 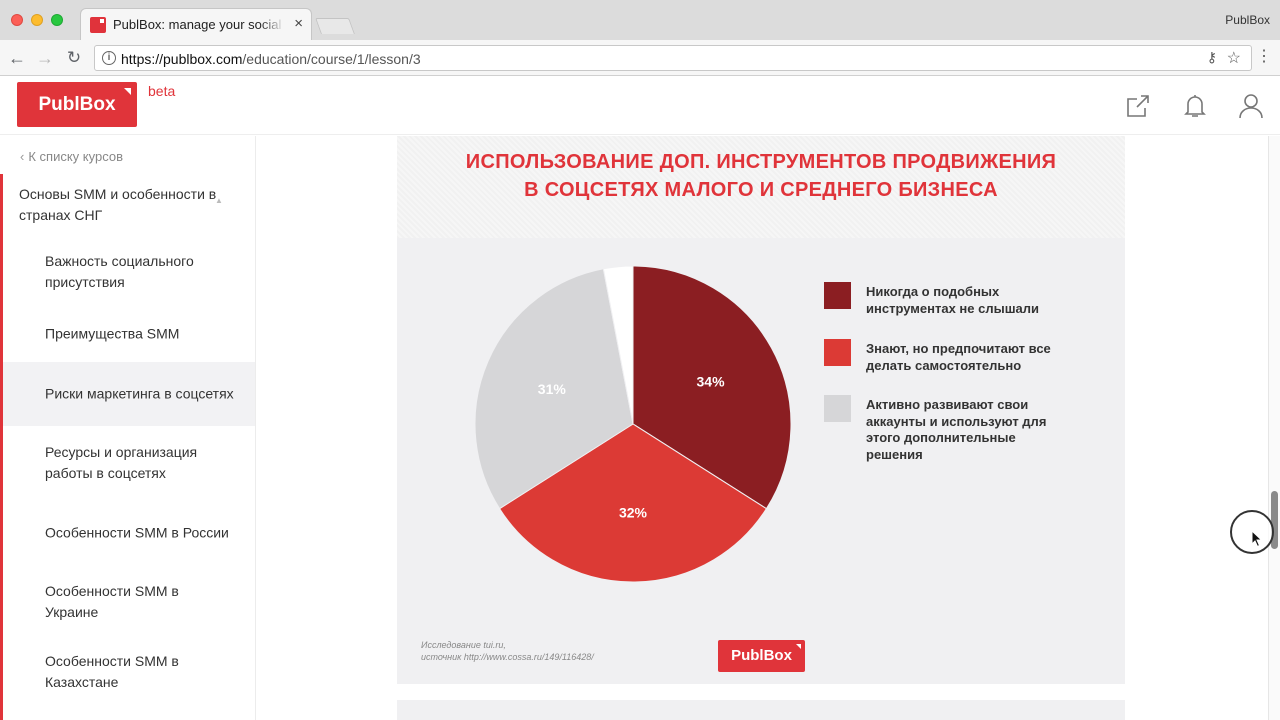 What do you see at coordinates (57, 20) in the screenshot?
I see `maximize-window-button` at bounding box center [57, 20].